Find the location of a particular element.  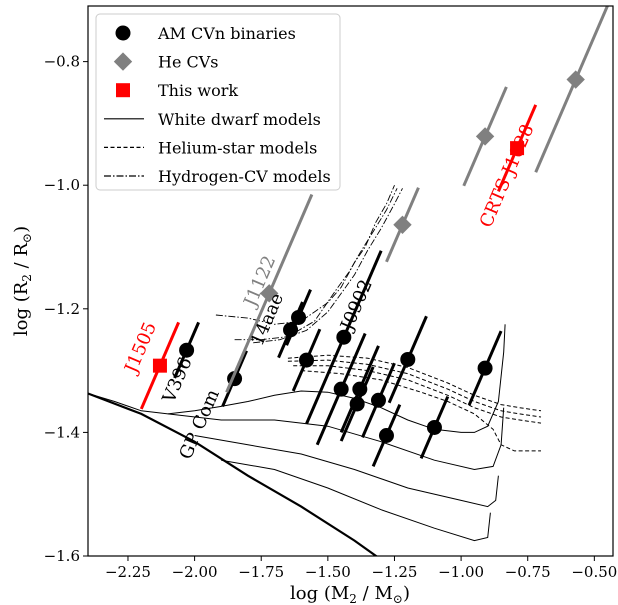

legend-label: He CVs is located at coordinates (188, 62).